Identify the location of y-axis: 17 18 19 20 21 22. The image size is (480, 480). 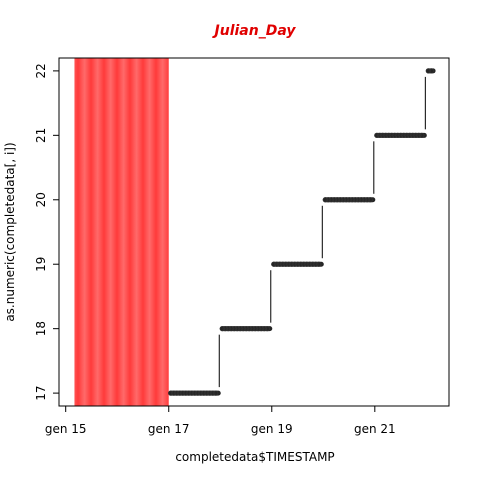
(46, 232).